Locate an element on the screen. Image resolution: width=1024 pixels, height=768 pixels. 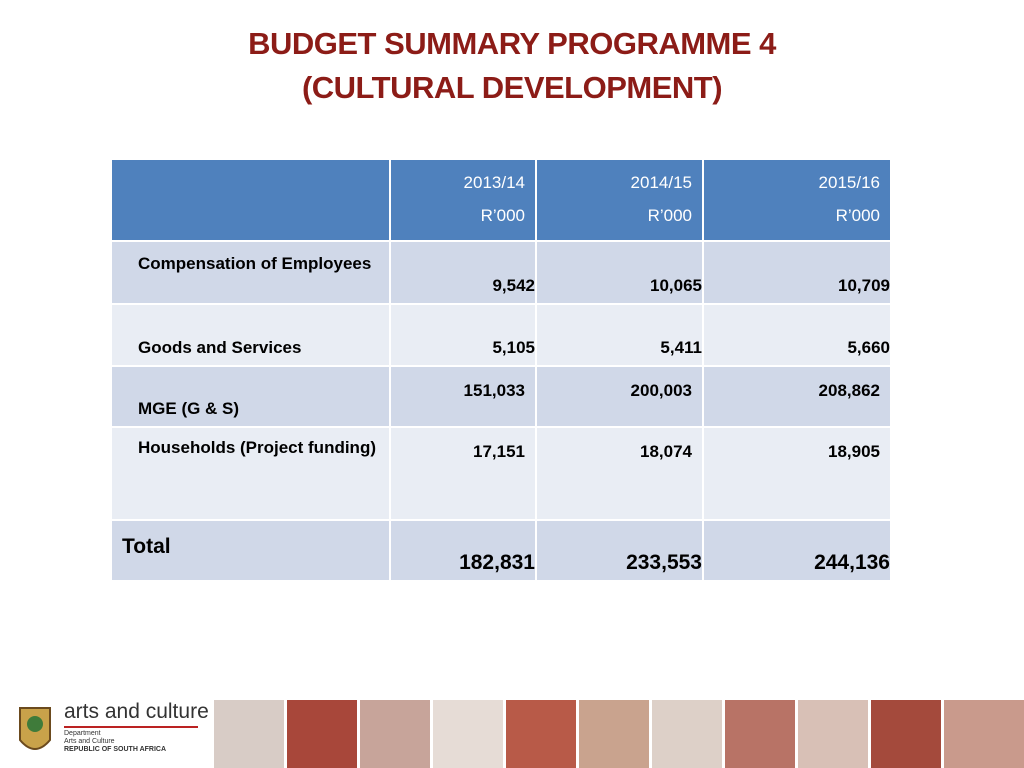
coat-of-arms is located at coordinates (35, 728).